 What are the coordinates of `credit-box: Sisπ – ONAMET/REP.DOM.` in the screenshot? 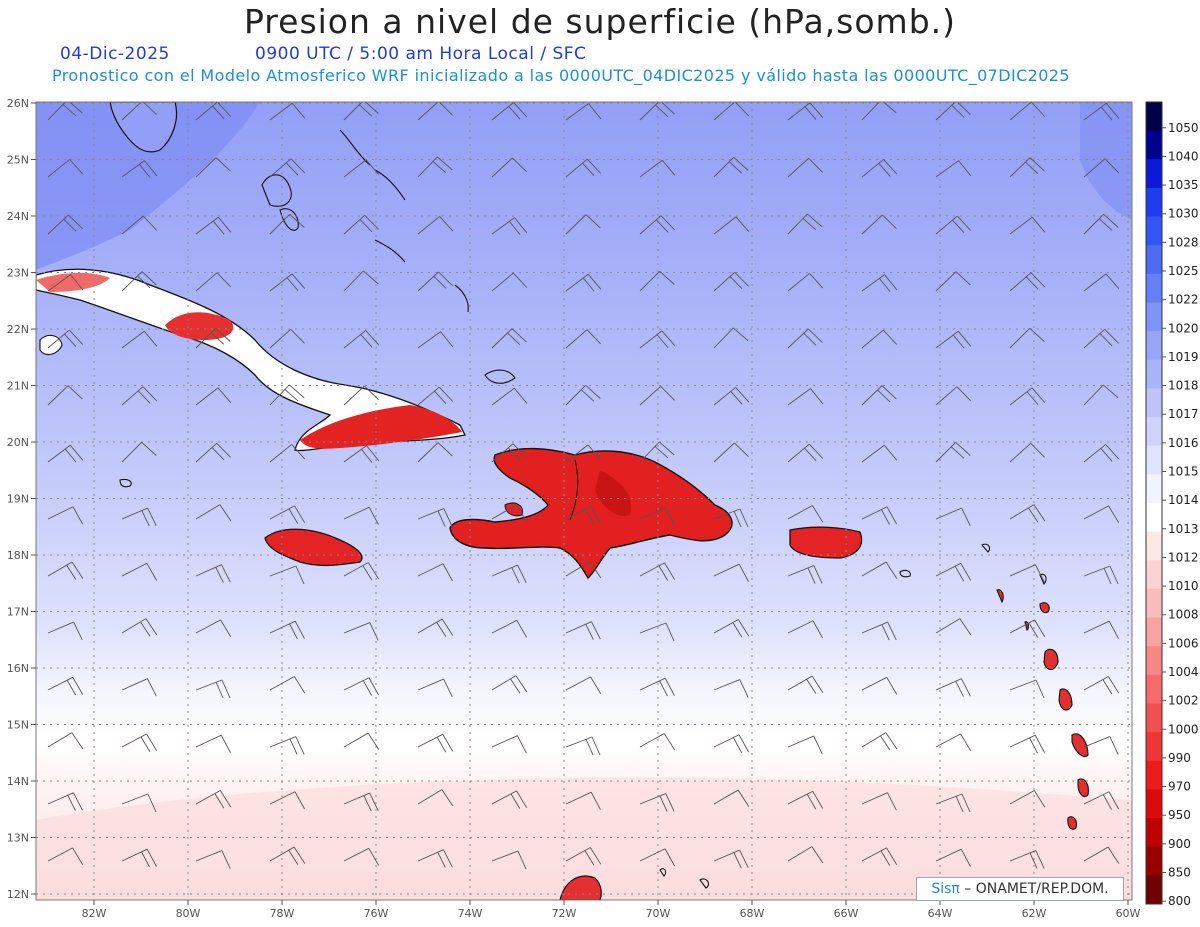 It's located at (1020, 889).